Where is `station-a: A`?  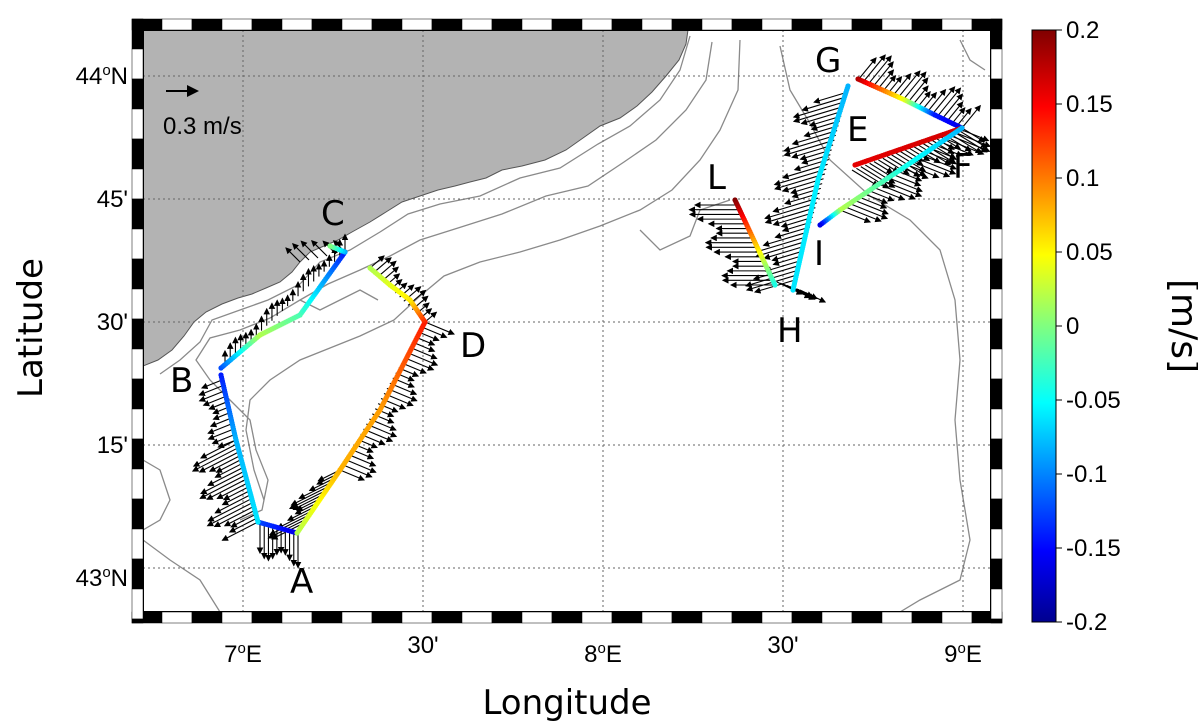
station-a: A is located at coordinates (301, 582).